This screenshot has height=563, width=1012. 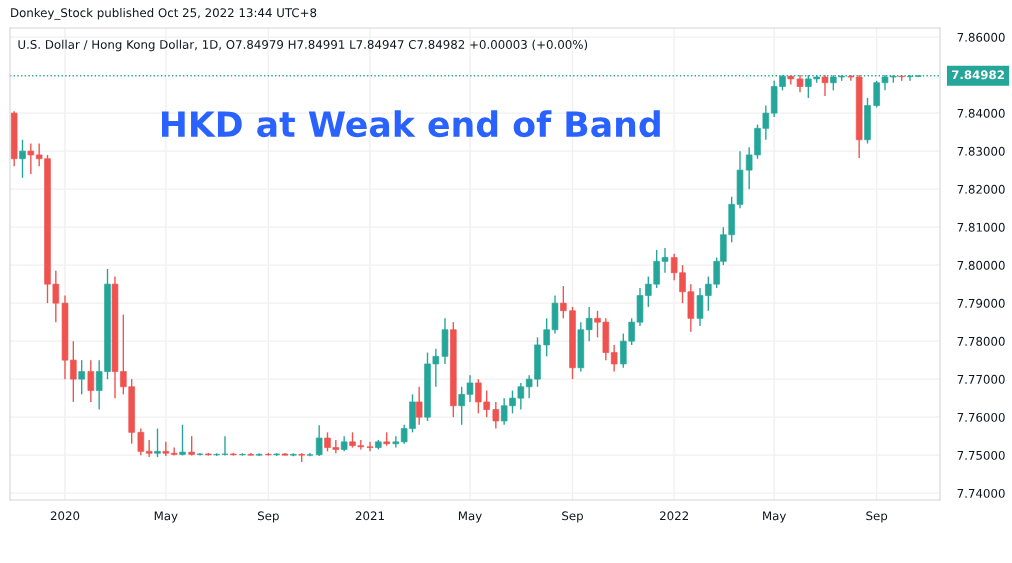 I want to click on y-tick-label: 7.75000, so click(x=981, y=455).